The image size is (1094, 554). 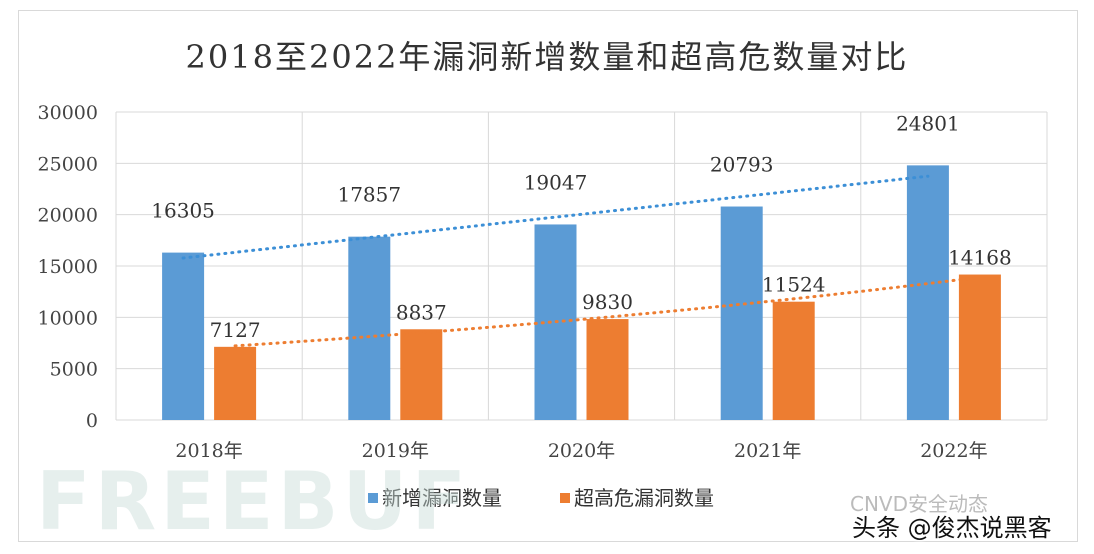 I want to click on chart-title: 2018至2022年漏洞新增数量和超高危数量对比, so click(x=547, y=57).